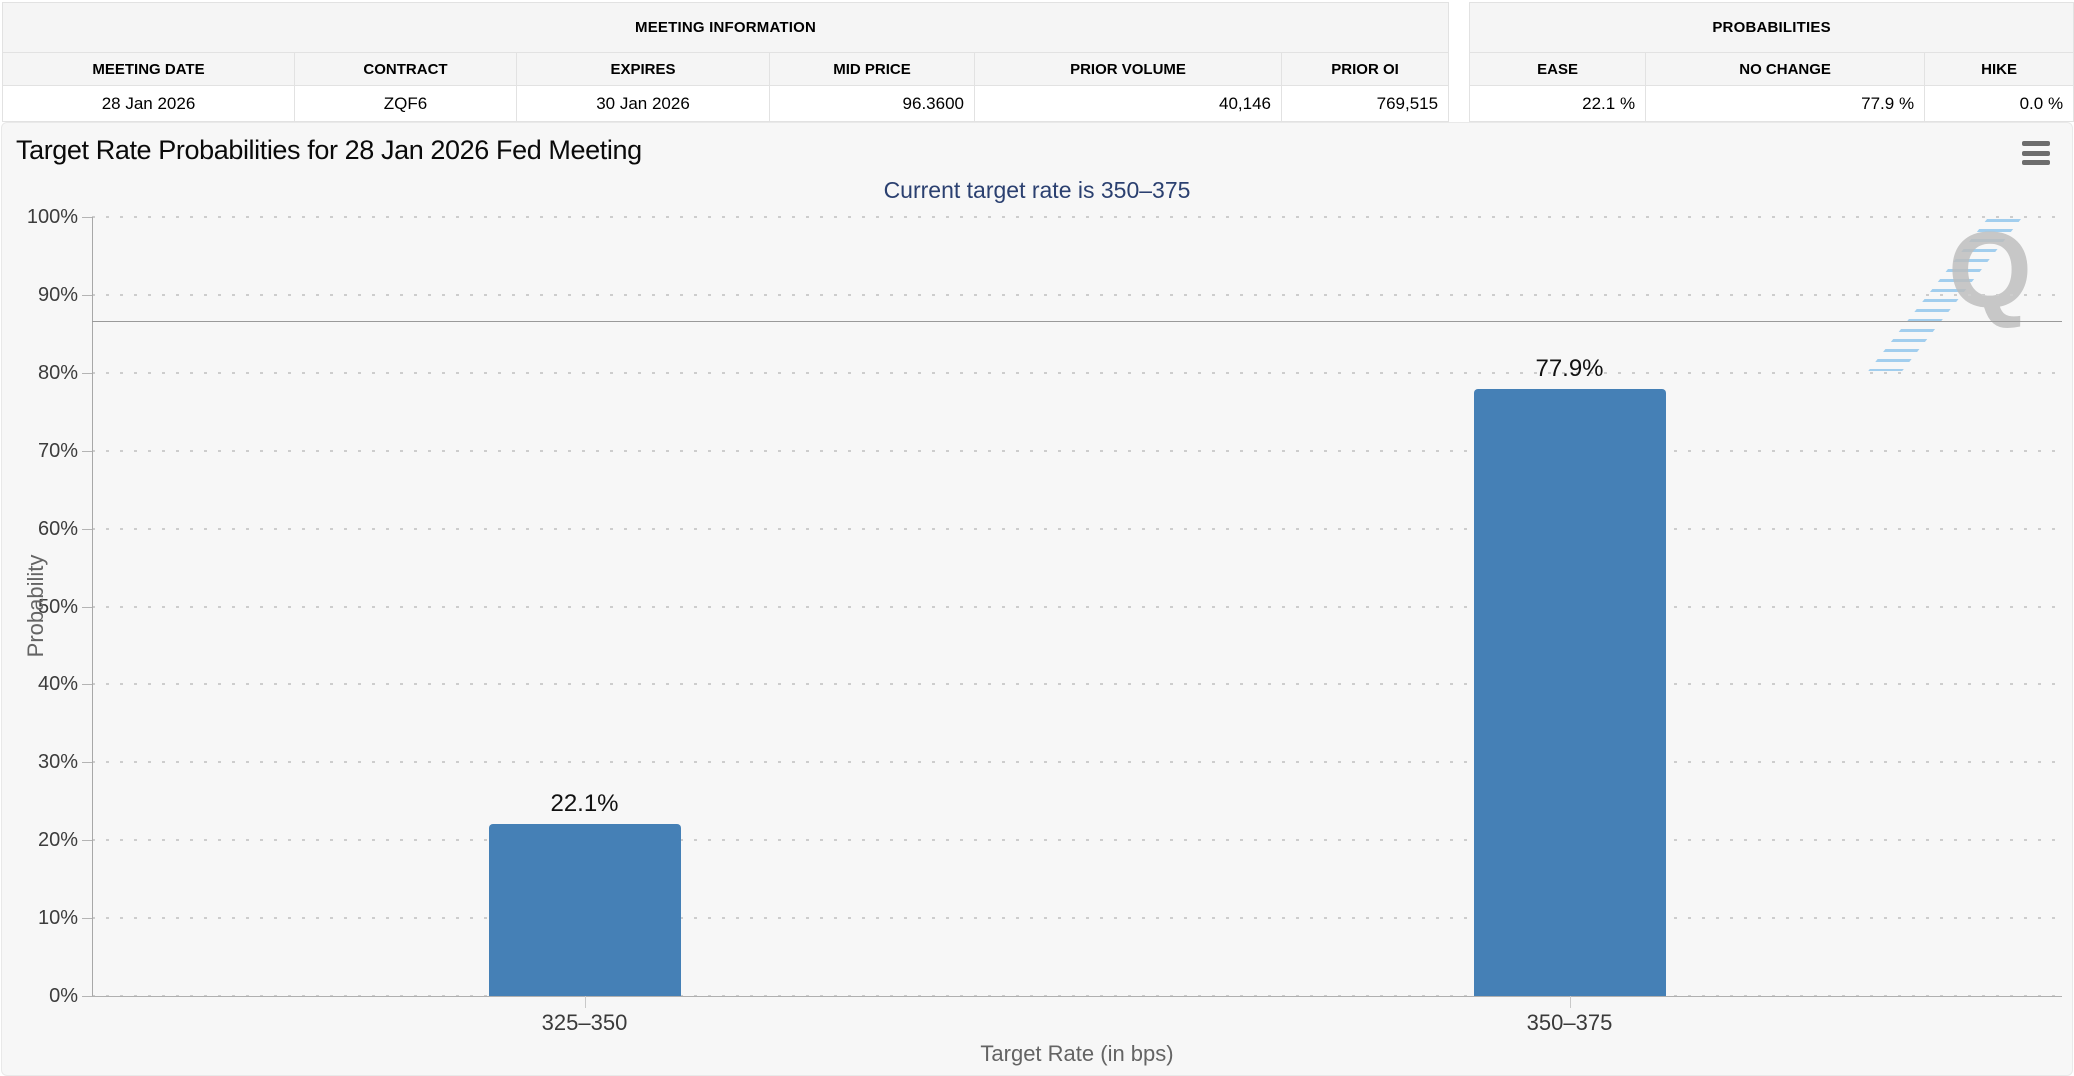  Describe the element at coordinates (92, 606) in the screenshot. I see `y-axis-line` at that location.